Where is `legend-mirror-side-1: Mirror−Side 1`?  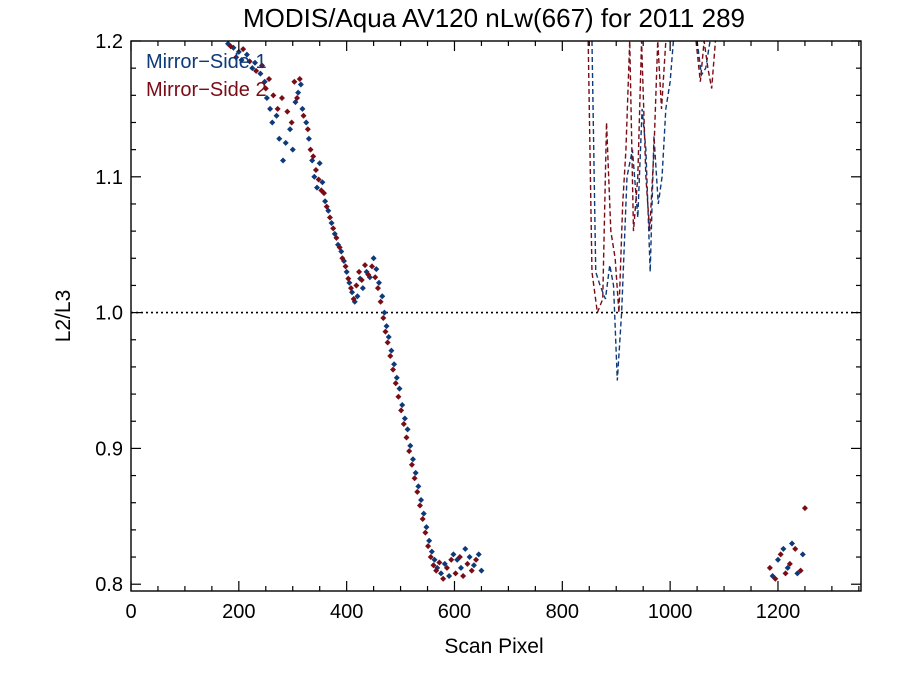 legend-mirror-side-1: Mirror−Side 1 is located at coordinates (206, 62).